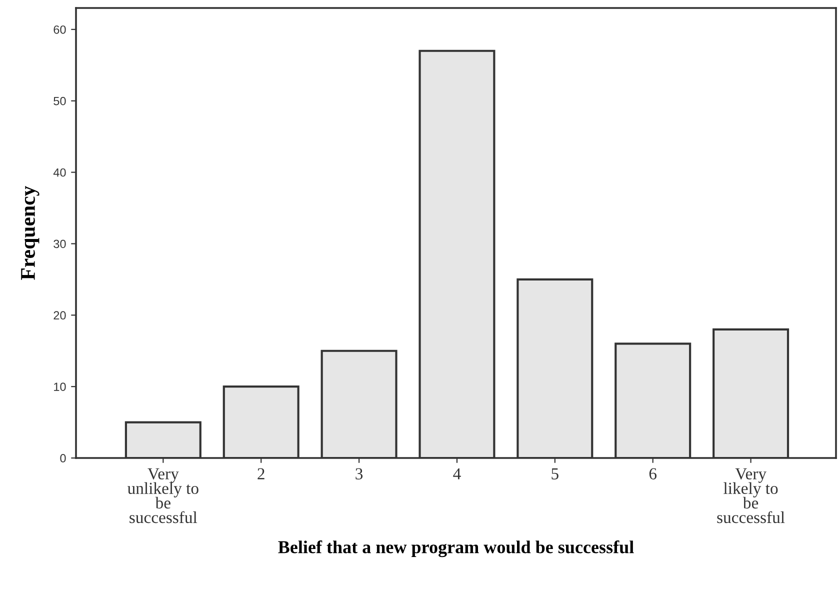  Describe the element at coordinates (359, 474) in the screenshot. I see `x-tick-label: 3` at that location.